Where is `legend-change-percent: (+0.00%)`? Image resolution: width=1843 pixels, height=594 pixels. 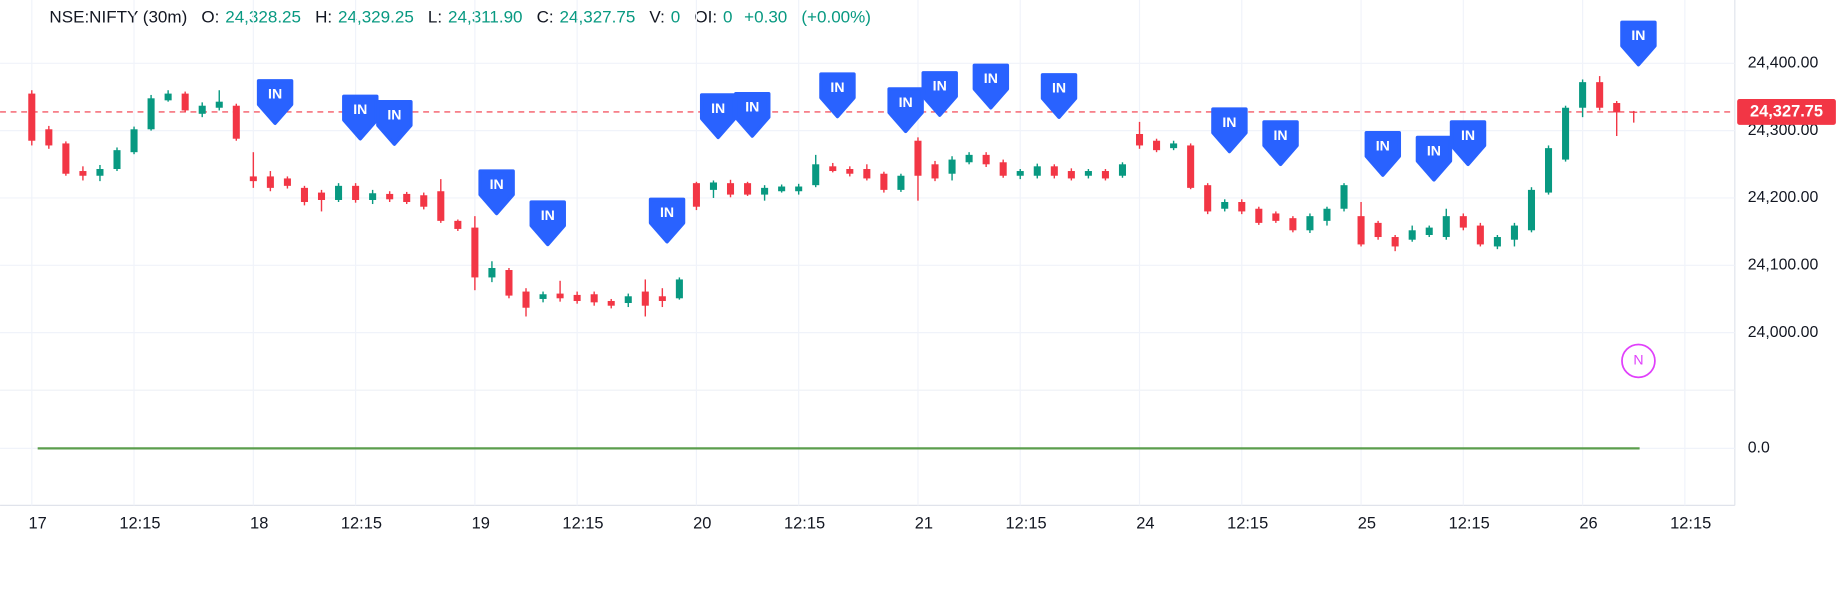 legend-change-percent: (+0.00%) is located at coordinates (836, 16).